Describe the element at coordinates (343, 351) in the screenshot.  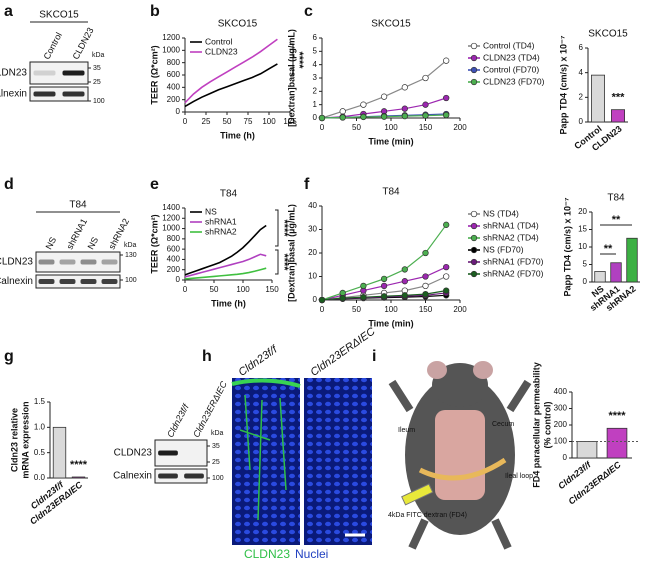
I see `image-column-label: Cldn23ERΔIEC` at that location.